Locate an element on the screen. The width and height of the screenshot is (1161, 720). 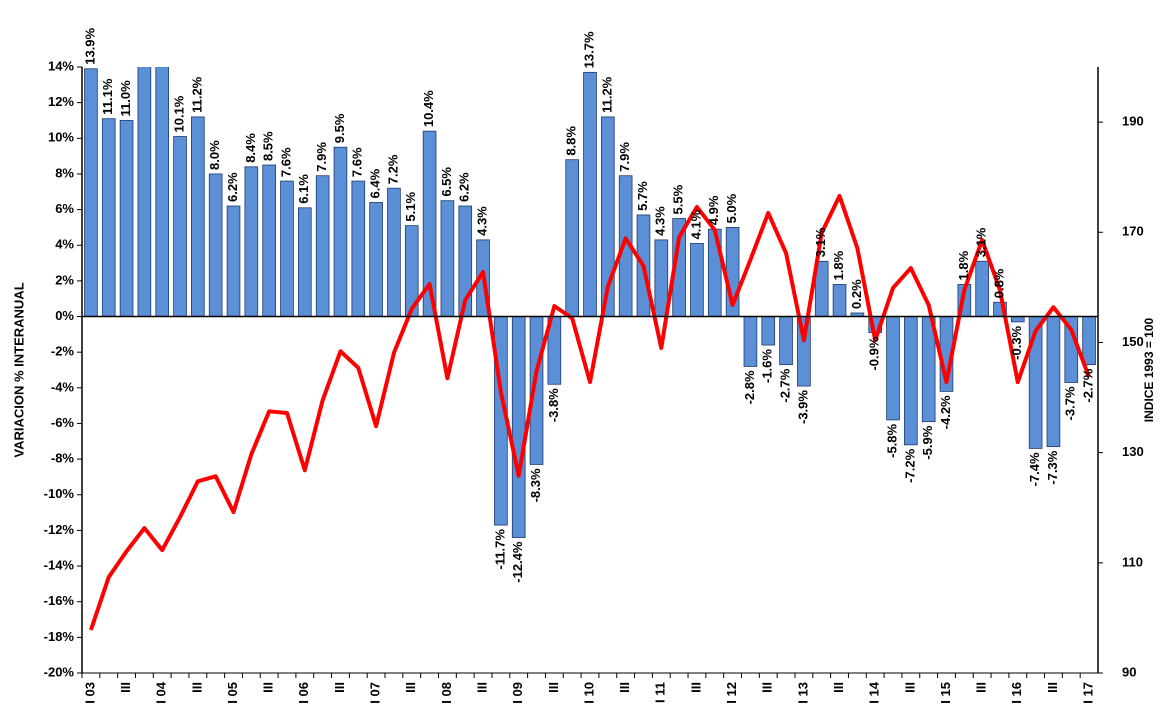
value-label: 7.6% is located at coordinates (357, 162).